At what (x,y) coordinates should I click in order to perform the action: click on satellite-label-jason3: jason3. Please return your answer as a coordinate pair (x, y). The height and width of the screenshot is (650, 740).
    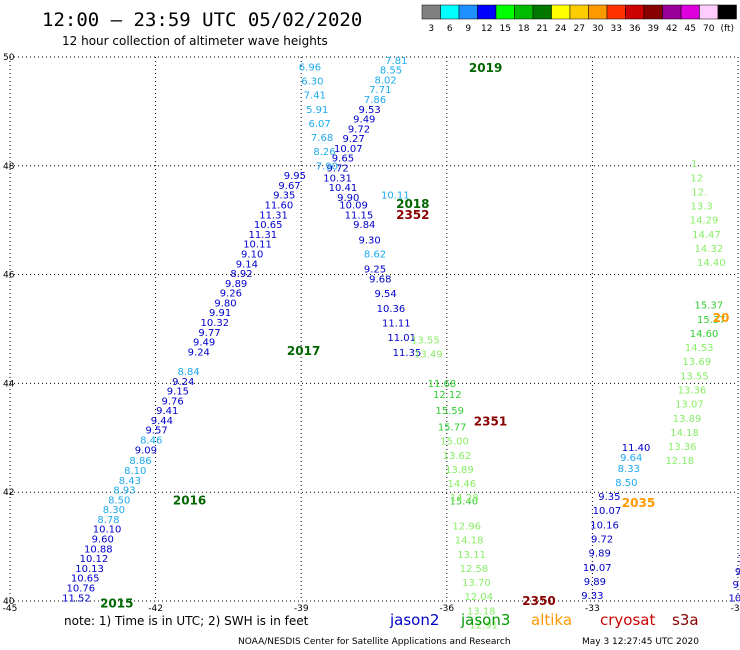
    Looking at the image, I should click on (485, 620).